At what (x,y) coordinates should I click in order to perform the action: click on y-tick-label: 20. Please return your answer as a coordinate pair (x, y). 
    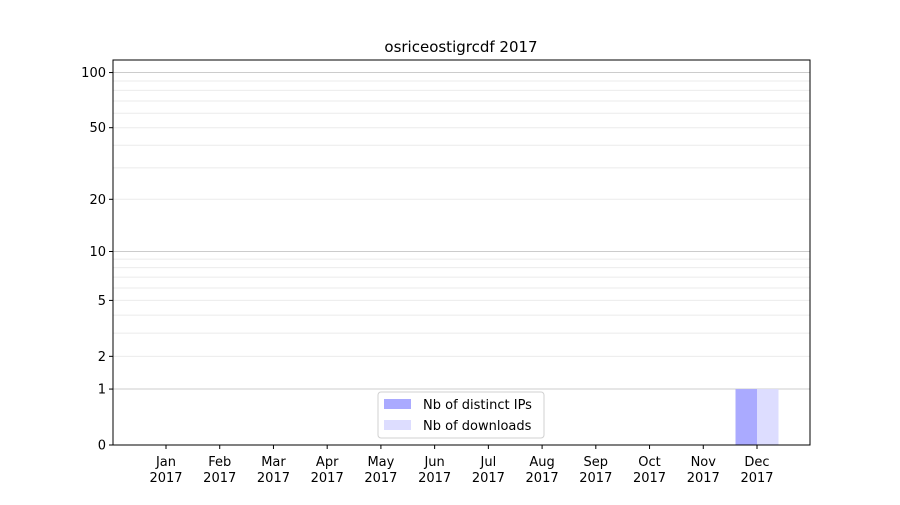
    Looking at the image, I should click on (97, 200).